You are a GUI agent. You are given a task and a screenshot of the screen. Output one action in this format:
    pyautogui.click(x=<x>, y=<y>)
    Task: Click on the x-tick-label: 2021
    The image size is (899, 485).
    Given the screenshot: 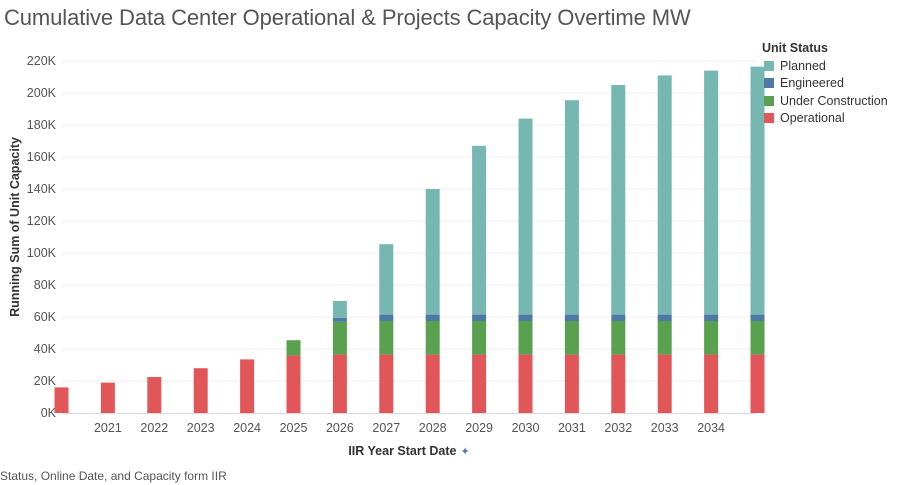 What is the action you would take?
    pyautogui.click(x=108, y=428)
    